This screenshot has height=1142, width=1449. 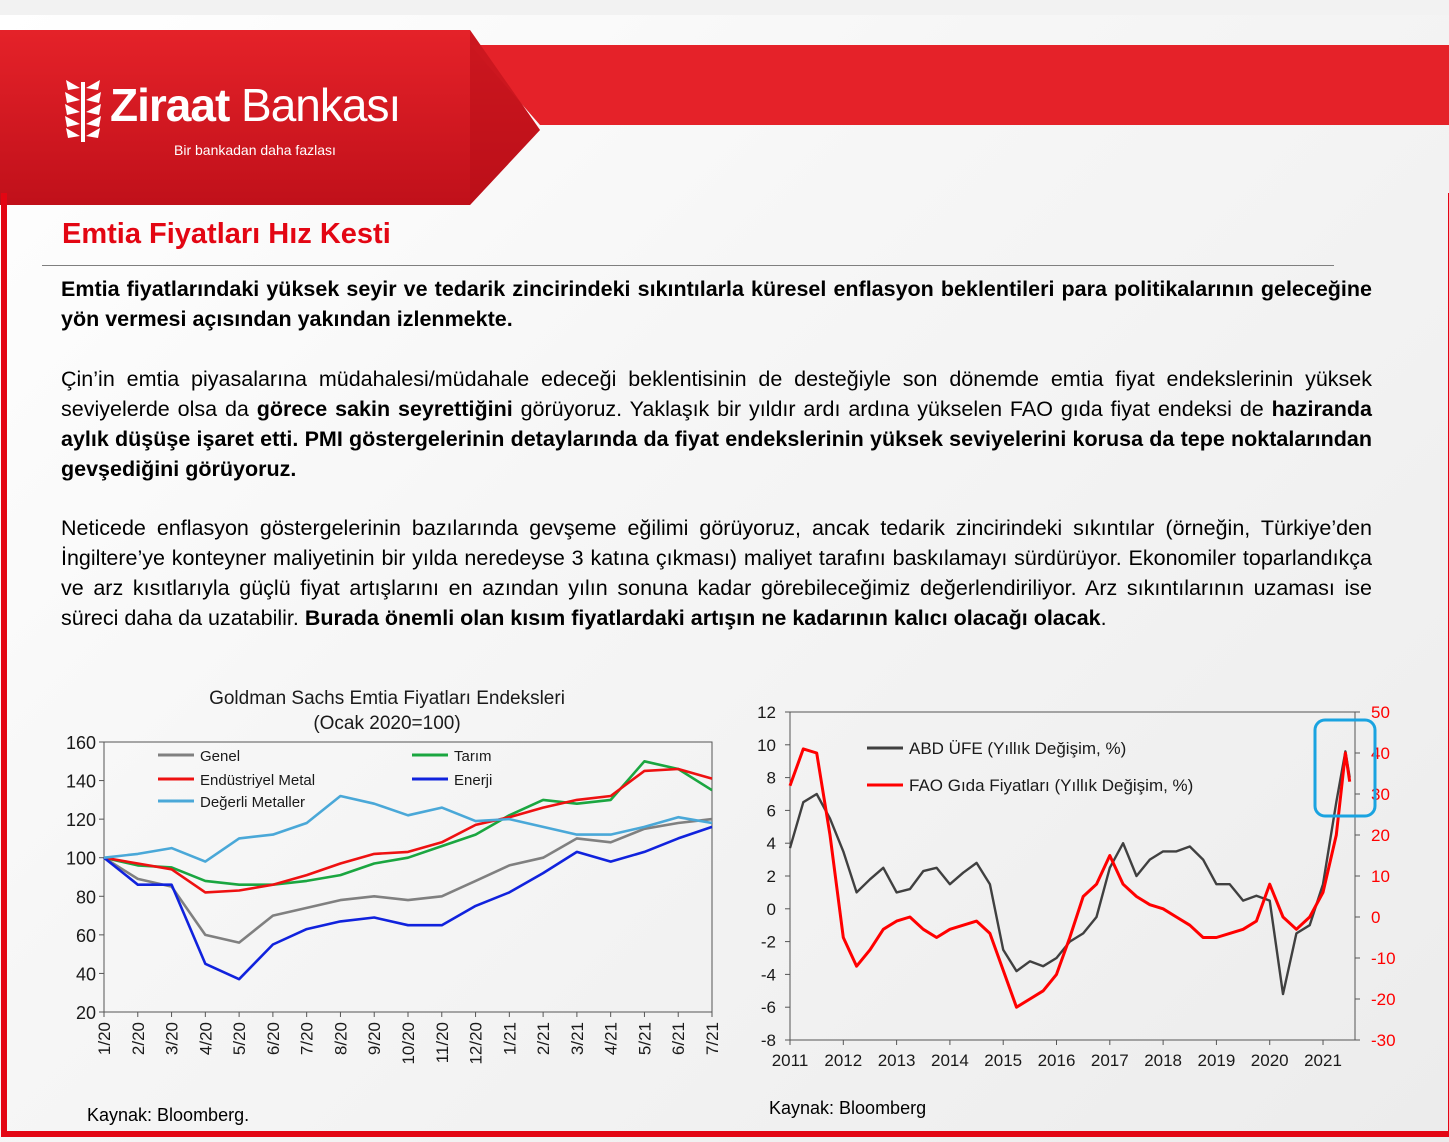 What do you see at coordinates (1057, 1060) in the screenshot?
I see `chart2-xtick-label: 2016` at bounding box center [1057, 1060].